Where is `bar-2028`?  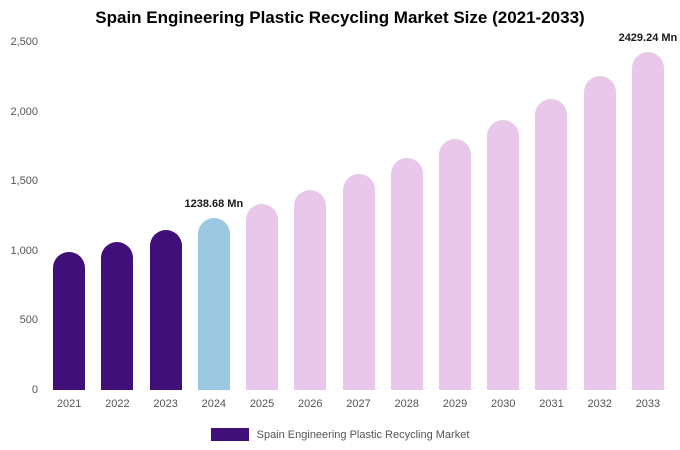 bar-2028 is located at coordinates (406, 273).